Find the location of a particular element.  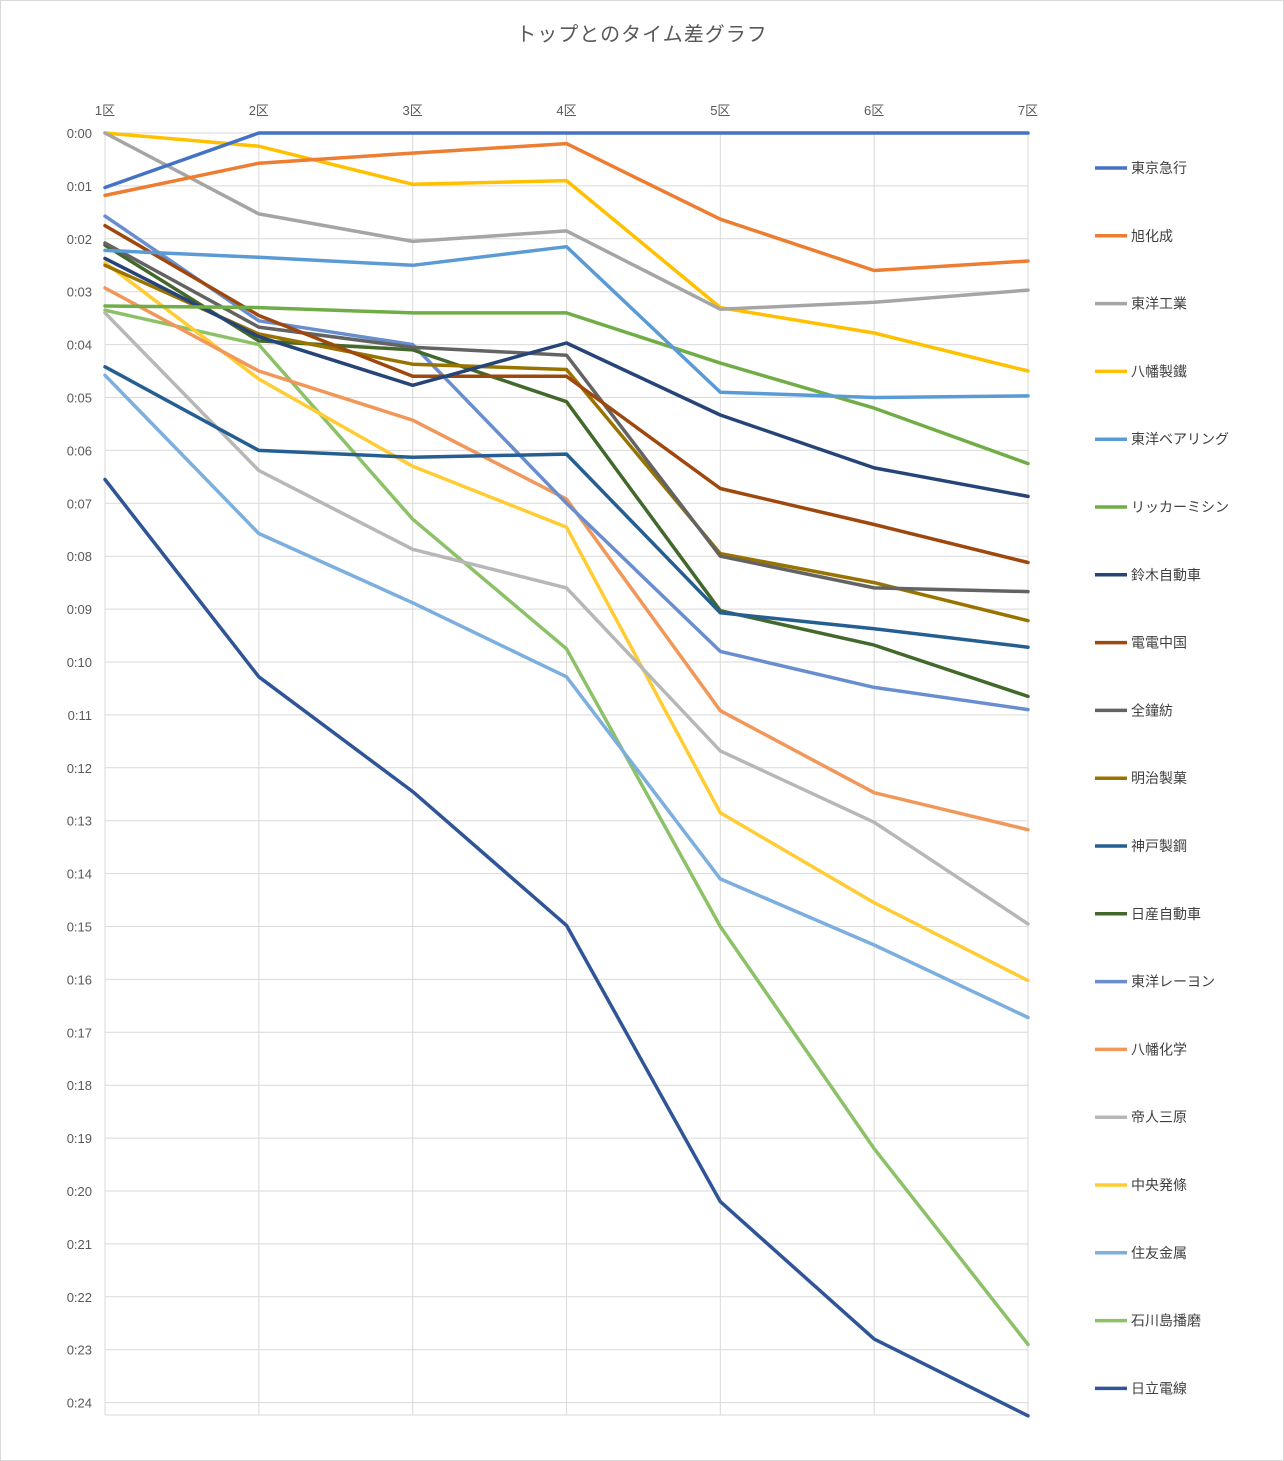

x-tick-label: 4区 is located at coordinates (566, 110).